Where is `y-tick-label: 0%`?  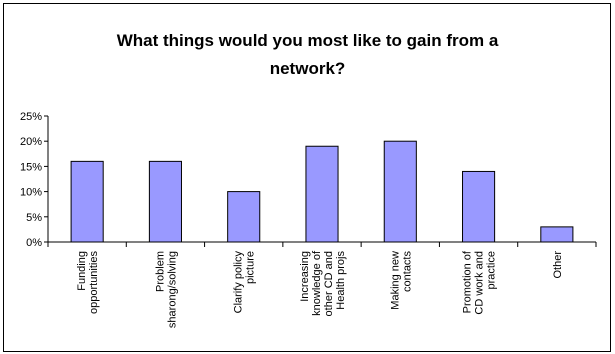 y-tick-label: 0% is located at coordinates (34, 243).